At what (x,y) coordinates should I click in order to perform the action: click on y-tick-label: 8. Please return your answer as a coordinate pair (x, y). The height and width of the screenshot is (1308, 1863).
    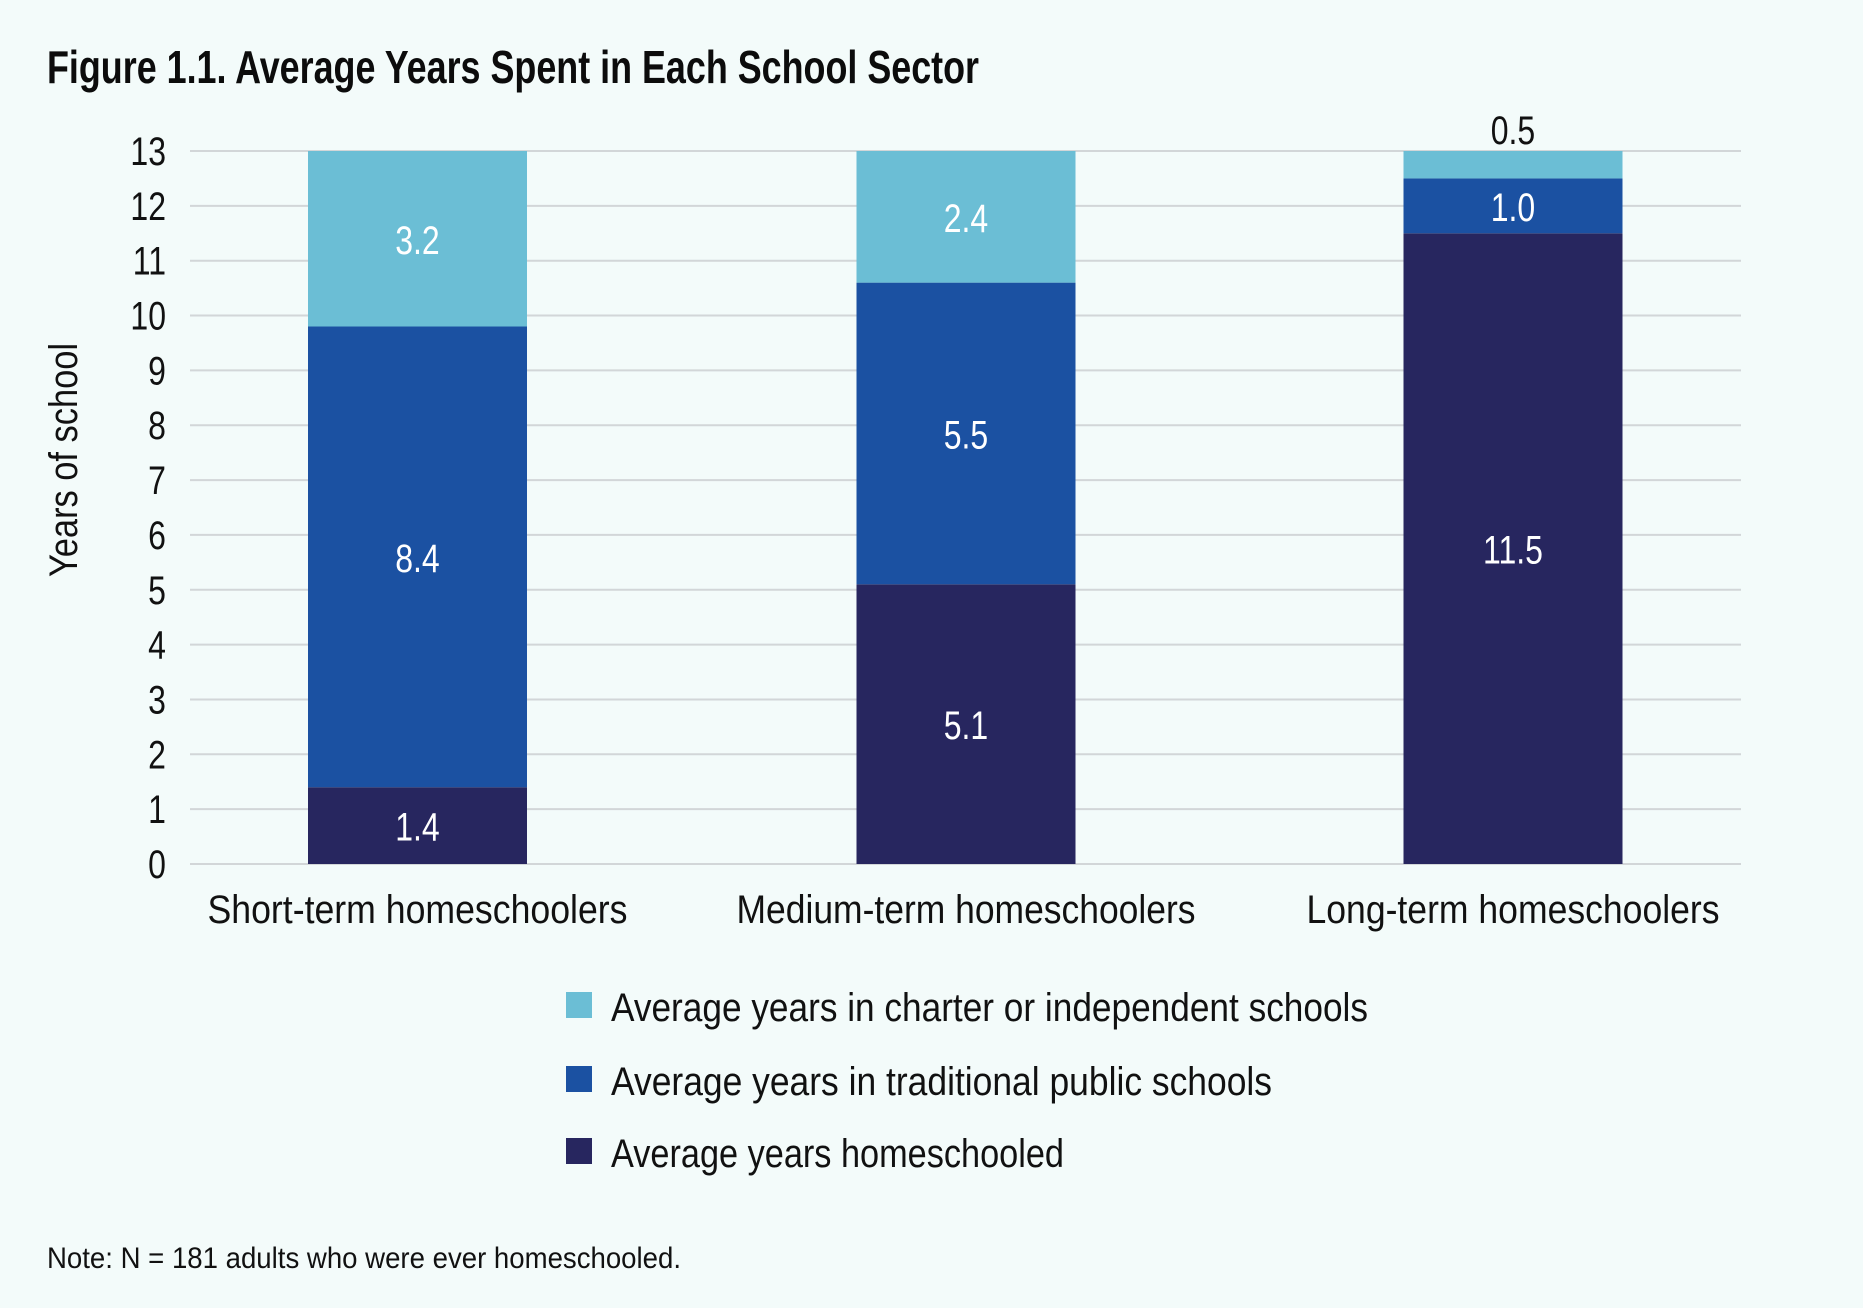
    Looking at the image, I should click on (157, 425).